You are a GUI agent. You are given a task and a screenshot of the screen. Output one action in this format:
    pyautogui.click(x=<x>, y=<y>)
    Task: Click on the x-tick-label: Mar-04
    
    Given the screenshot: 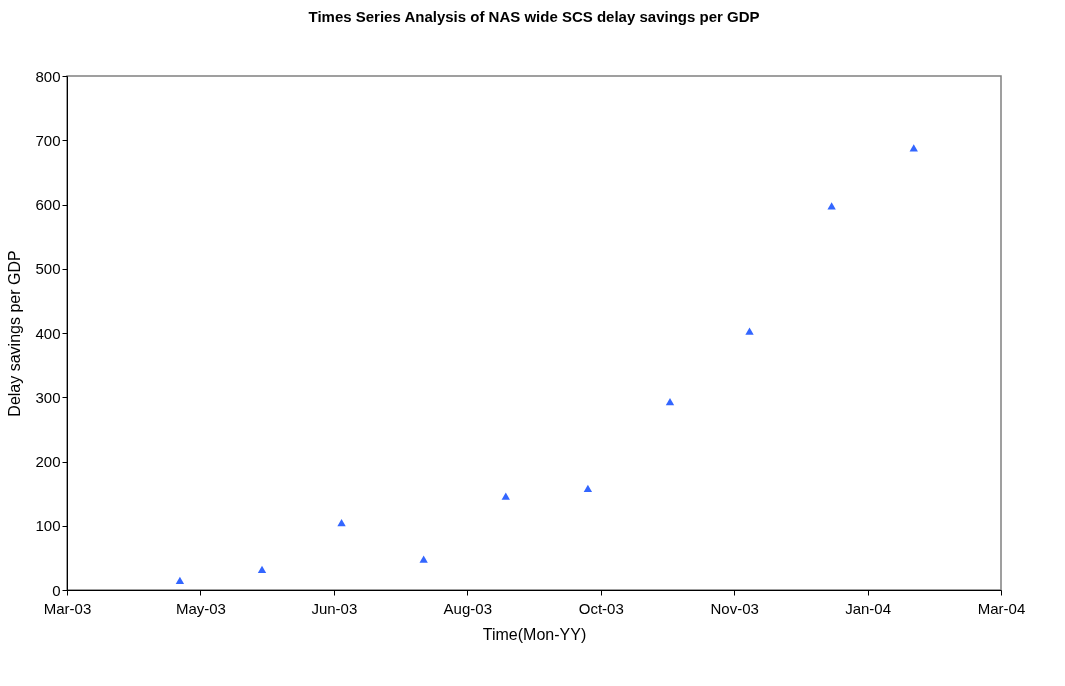 What is the action you would take?
    pyautogui.click(x=1001, y=608)
    